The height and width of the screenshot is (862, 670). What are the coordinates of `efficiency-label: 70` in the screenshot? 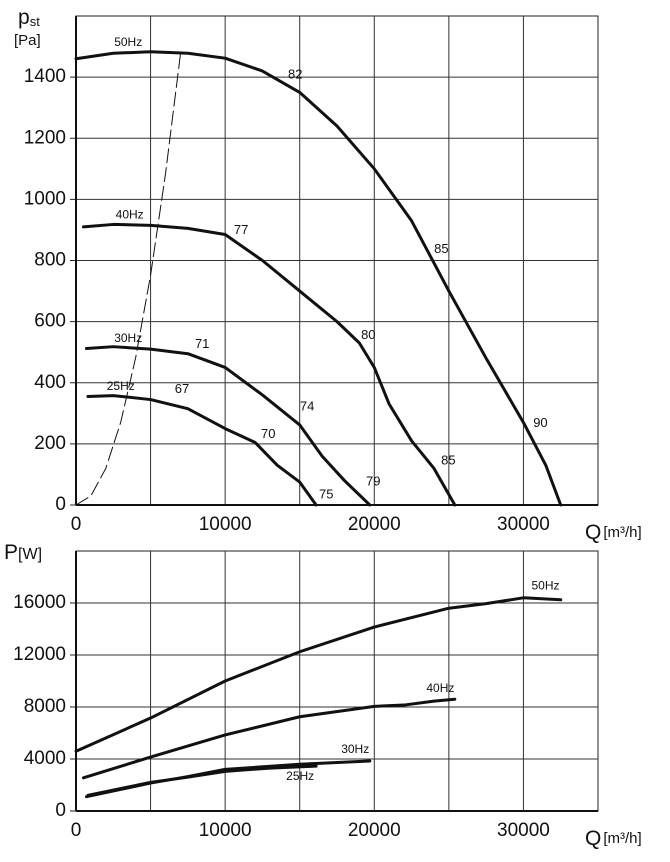 It's located at (268, 433).